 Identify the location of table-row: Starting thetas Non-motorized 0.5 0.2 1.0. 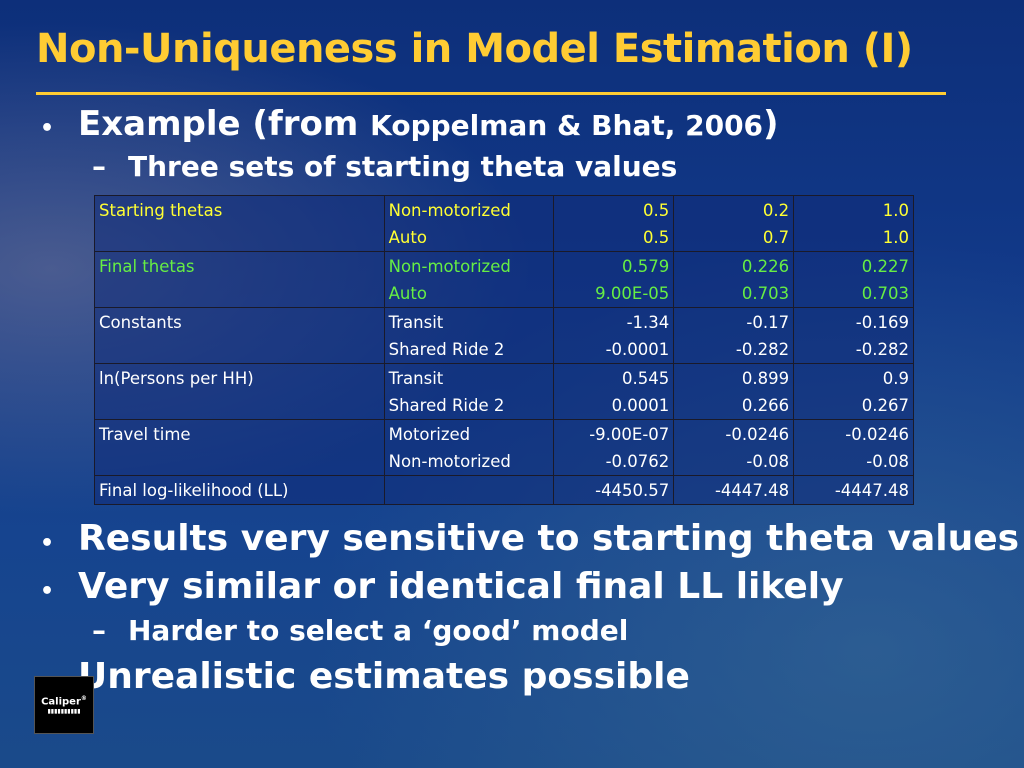
(504, 209).